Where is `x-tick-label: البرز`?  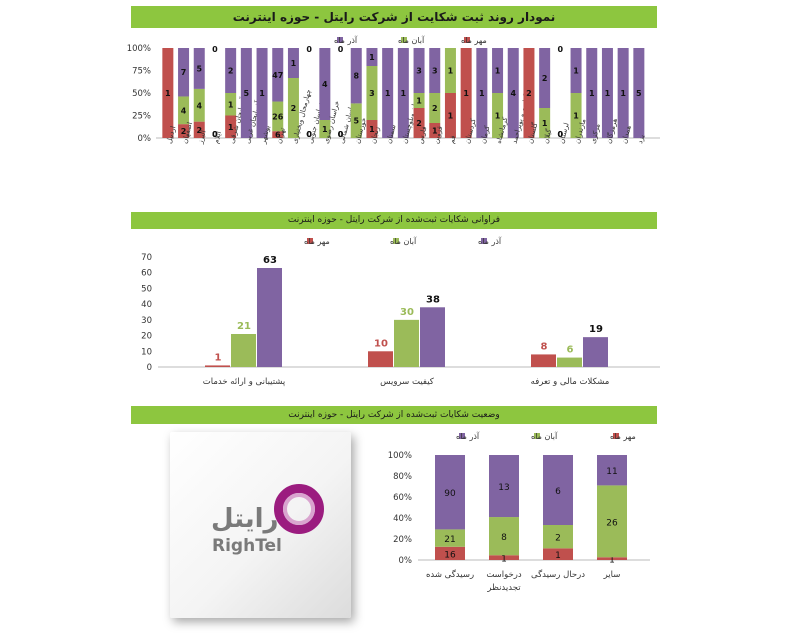 x-tick-label: البرز is located at coordinates (201, 137).